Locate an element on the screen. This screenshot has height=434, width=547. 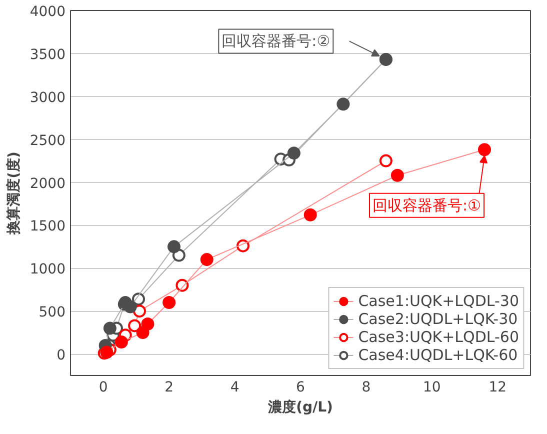
annotation: 回収容器番号:② is located at coordinates (276, 41).